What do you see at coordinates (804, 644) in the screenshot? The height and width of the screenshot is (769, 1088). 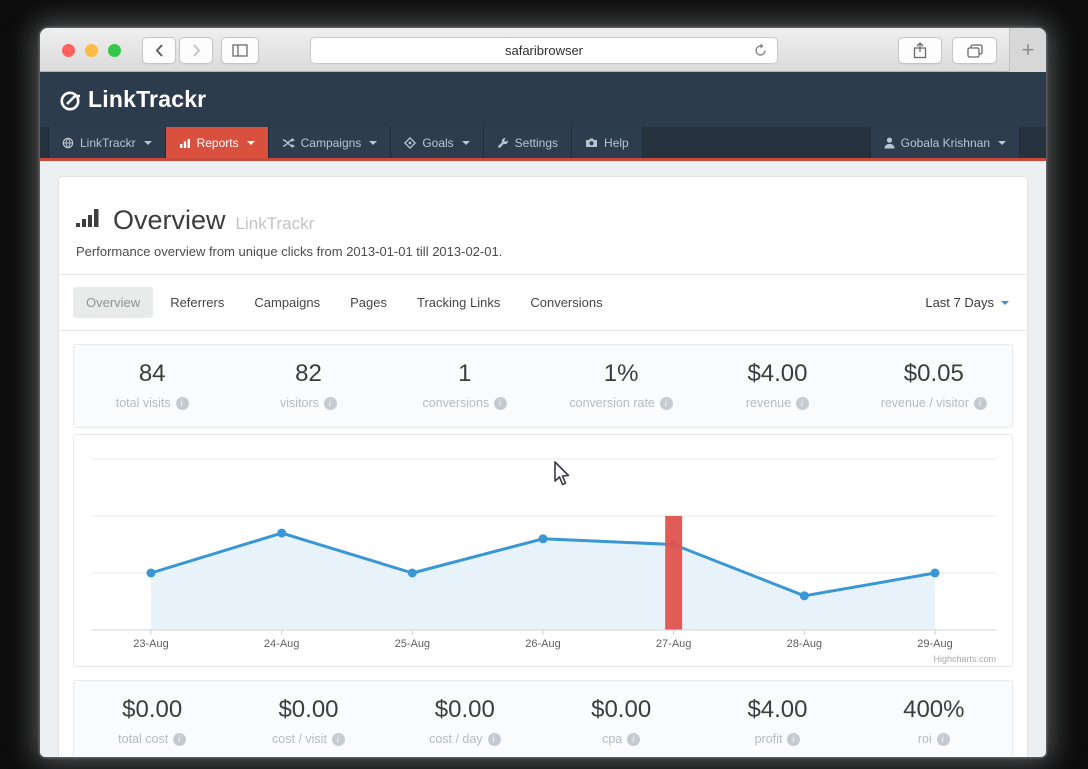 I see `x-axis-label: 28-Aug` at bounding box center [804, 644].